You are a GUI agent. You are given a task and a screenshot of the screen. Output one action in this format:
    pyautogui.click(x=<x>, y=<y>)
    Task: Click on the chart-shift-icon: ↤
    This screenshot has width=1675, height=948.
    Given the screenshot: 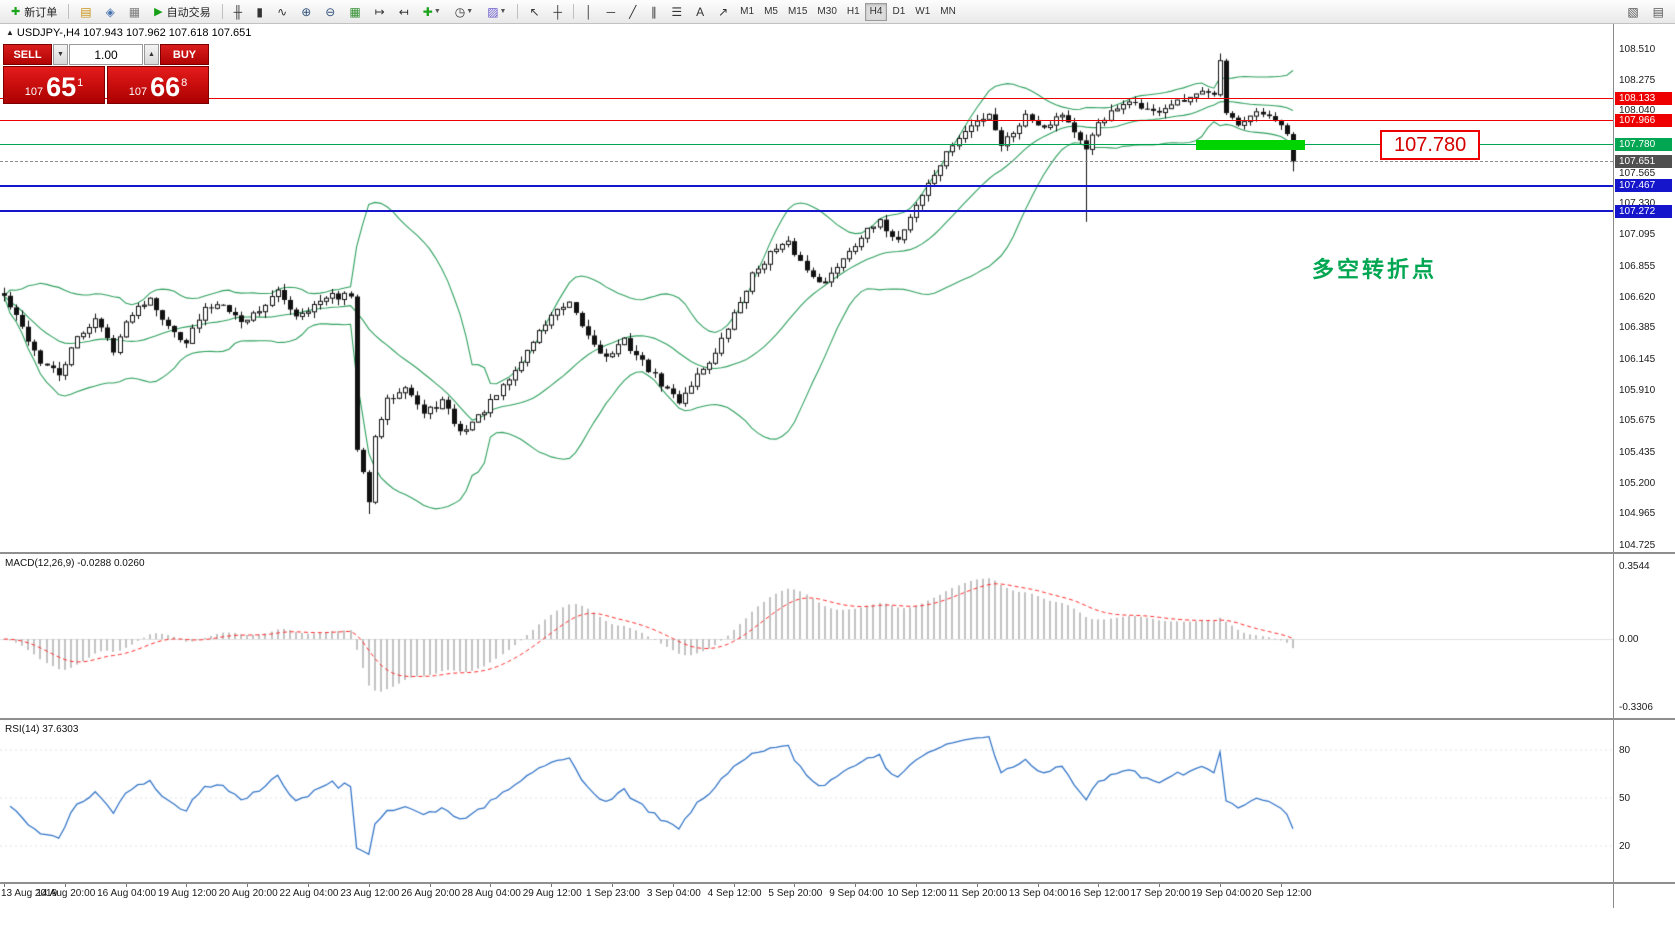 What is the action you would take?
    pyautogui.click(x=404, y=12)
    